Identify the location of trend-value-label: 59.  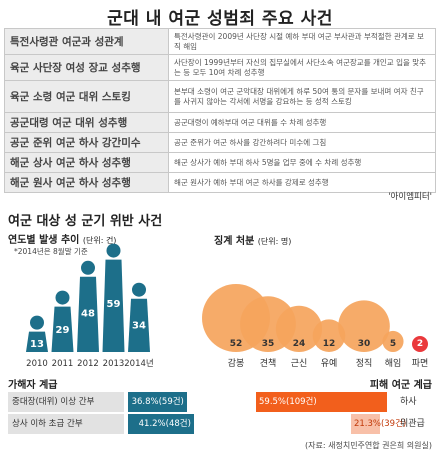
(114, 304).